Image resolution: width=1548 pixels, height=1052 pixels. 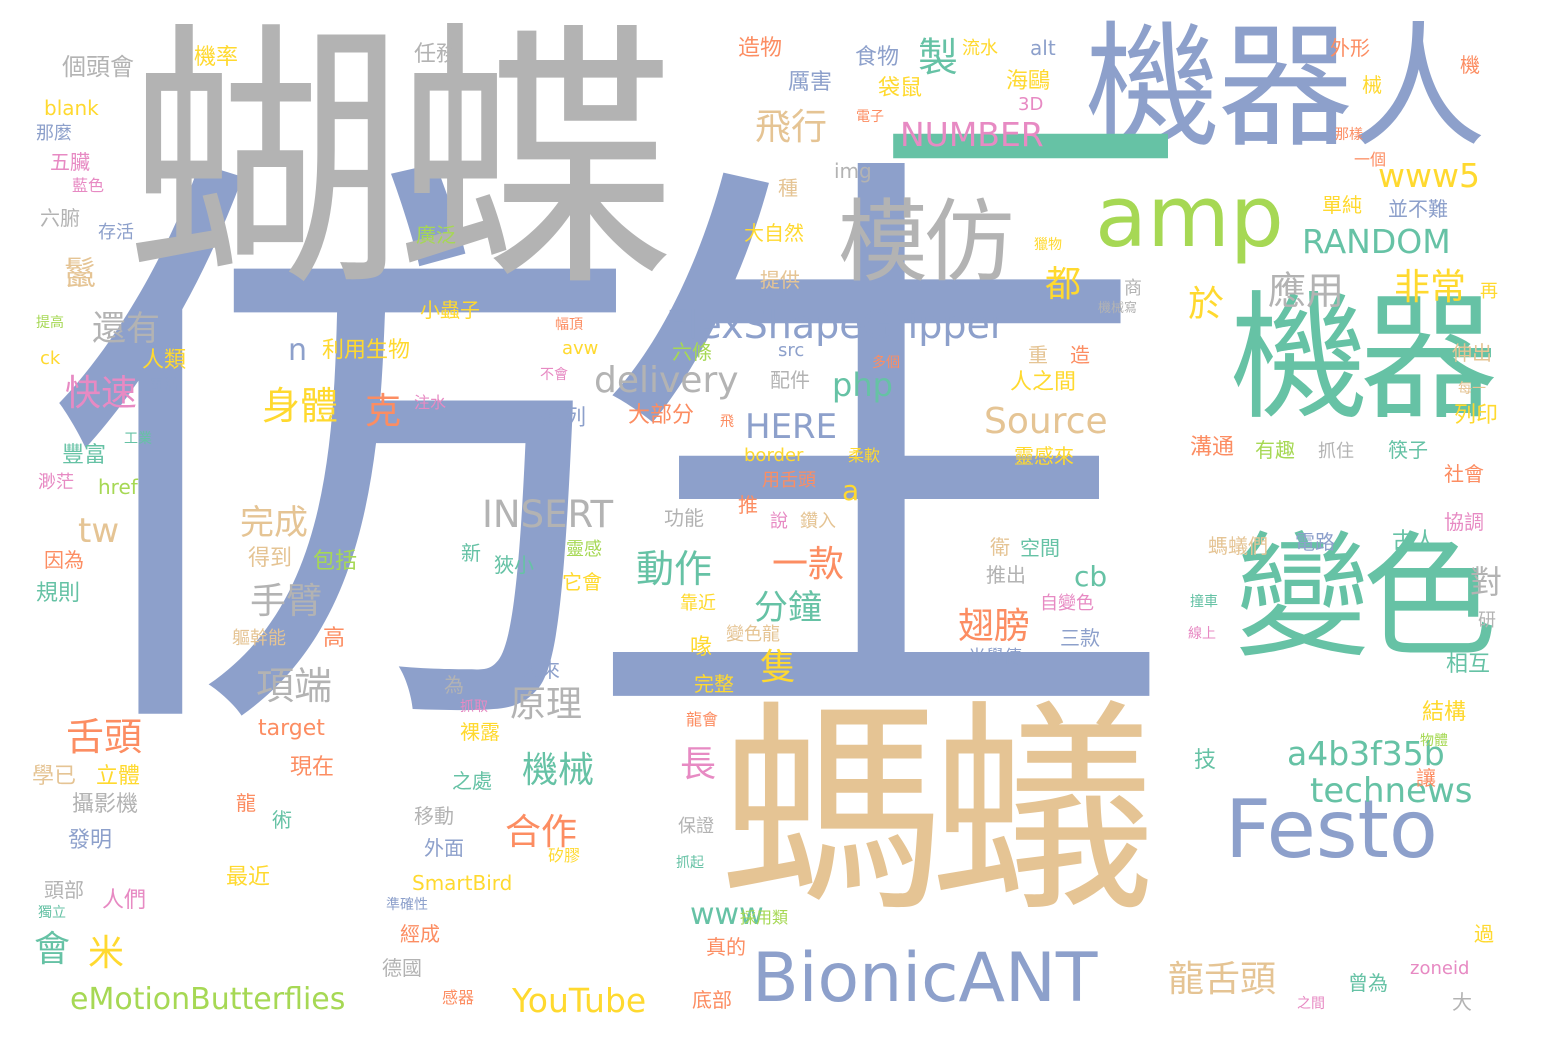 What do you see at coordinates (698, 764) in the screenshot?
I see `word-45: 長` at bounding box center [698, 764].